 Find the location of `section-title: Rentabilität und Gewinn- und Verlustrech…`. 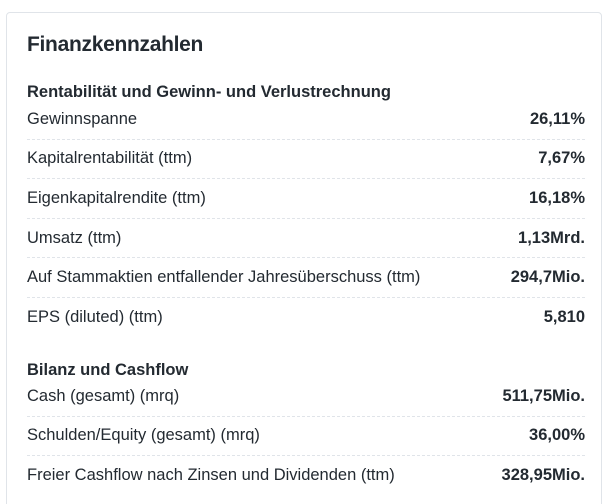

section-title: Rentabilität und Gewinn- und Verlustrech… is located at coordinates (209, 92).